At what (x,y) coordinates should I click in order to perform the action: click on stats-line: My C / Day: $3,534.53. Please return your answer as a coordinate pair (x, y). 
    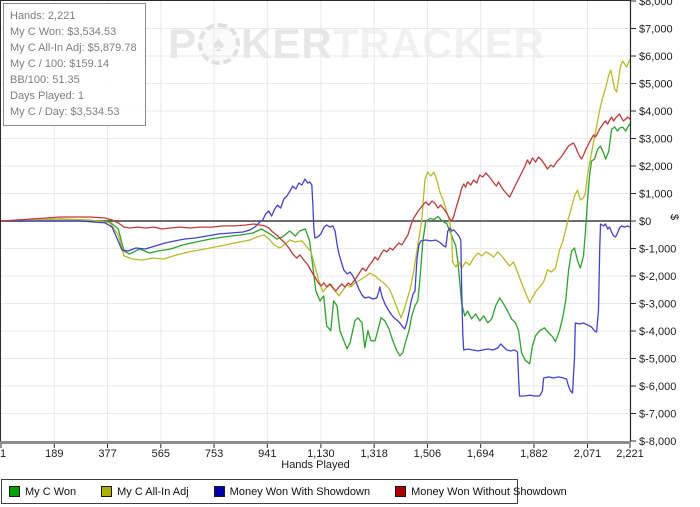
    Looking at the image, I should click on (65, 112).